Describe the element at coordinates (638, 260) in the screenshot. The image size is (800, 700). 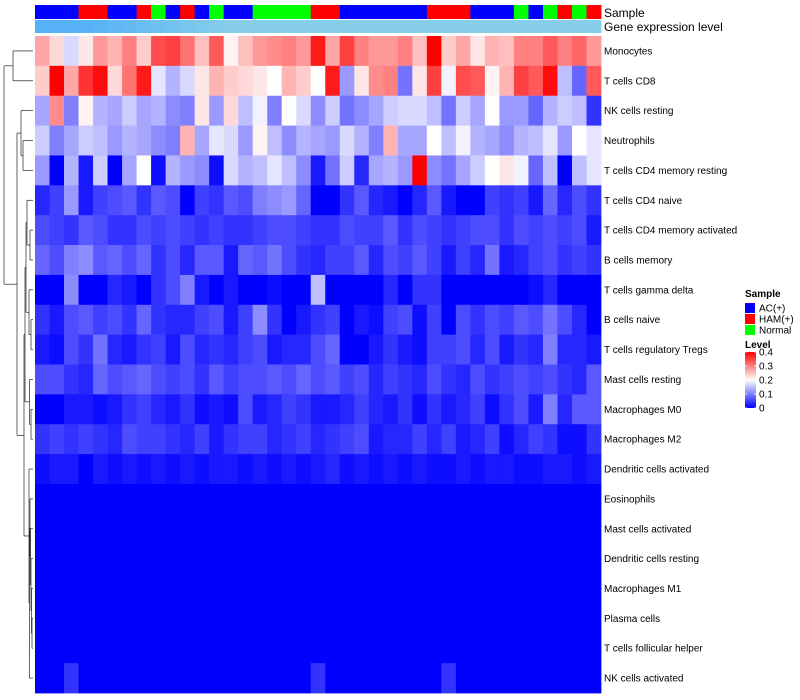
I see `row-label: B cells memory` at that location.